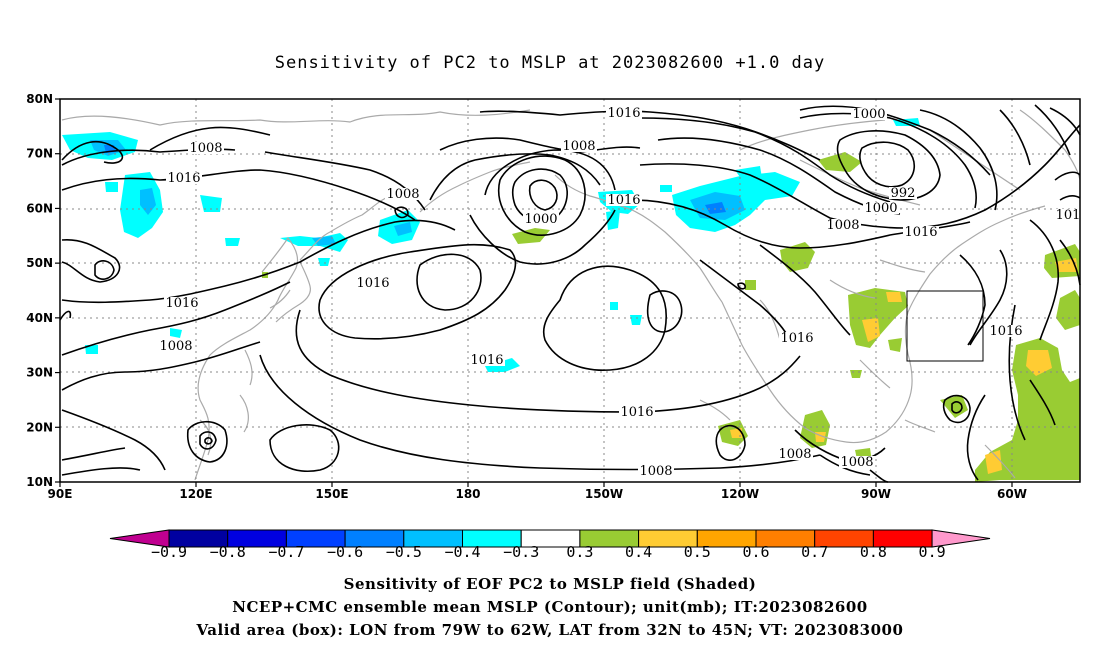 This screenshot has height=650, width=1100. I want to click on colorbar-tick-label: −0.5, so click(404, 552).